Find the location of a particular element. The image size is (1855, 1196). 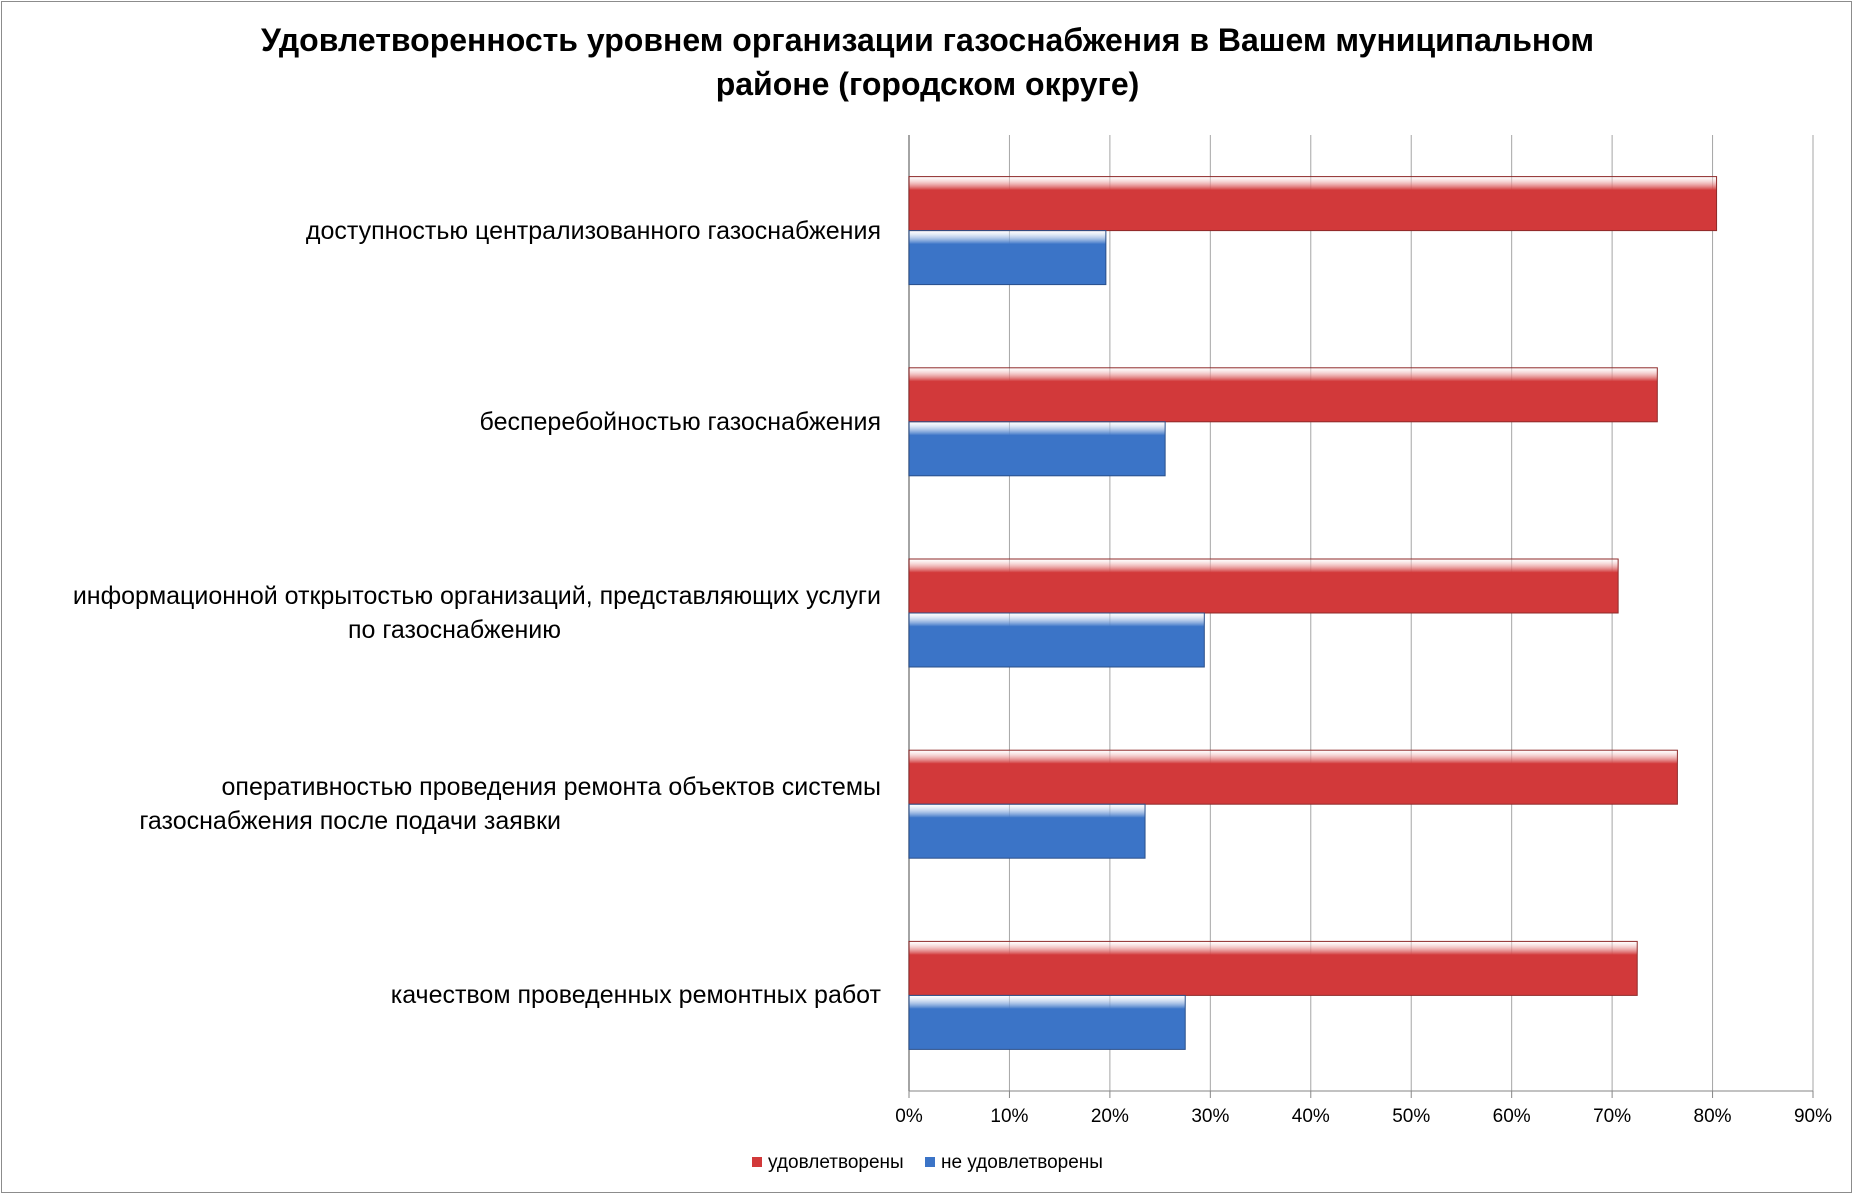

x-tick-label-8: 80% is located at coordinates (1712, 1116).